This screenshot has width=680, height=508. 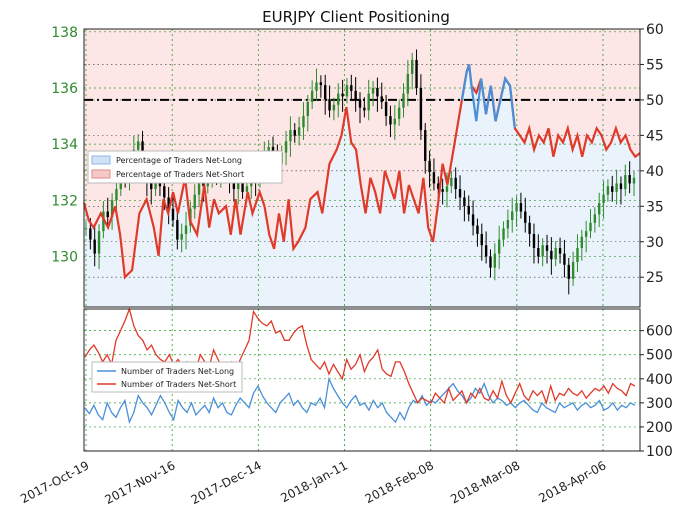 What do you see at coordinates (360, 400) in the screenshot?
I see `count-net-long-line` at bounding box center [360, 400].